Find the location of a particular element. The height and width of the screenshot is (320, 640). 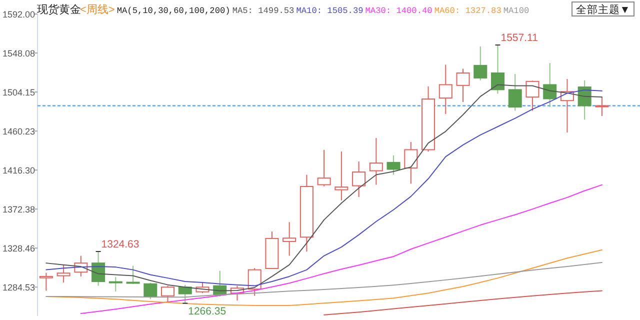

button: 全部主题▼ is located at coordinates (603, 9).